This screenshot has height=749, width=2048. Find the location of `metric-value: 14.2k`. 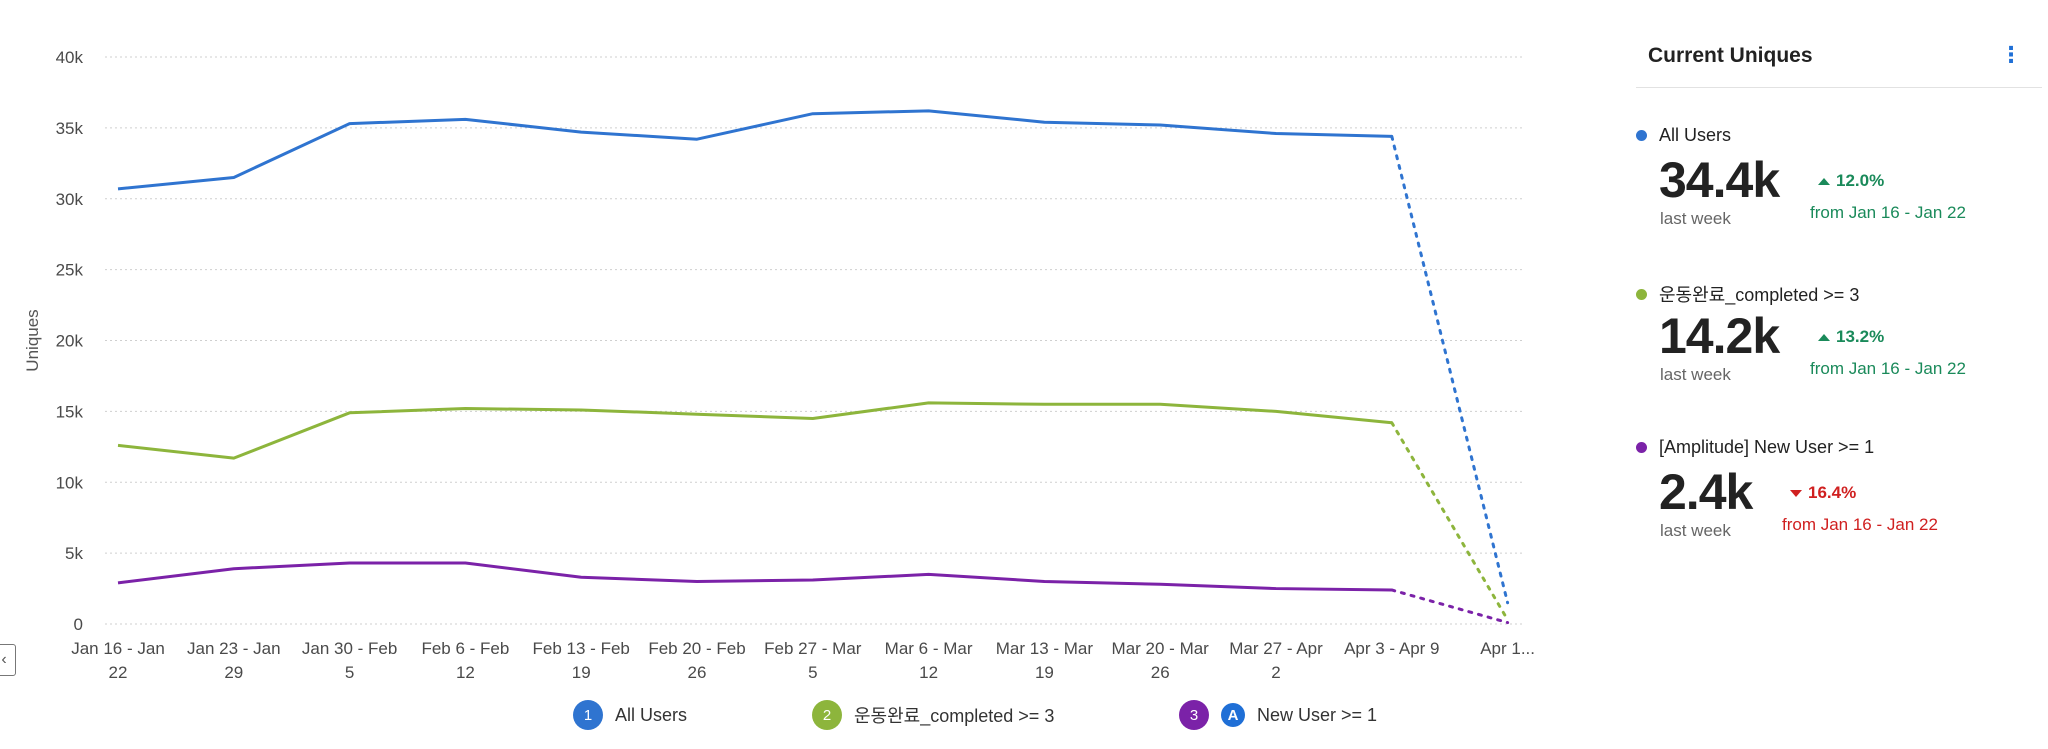

metric-value: 14.2k is located at coordinates (1719, 336).